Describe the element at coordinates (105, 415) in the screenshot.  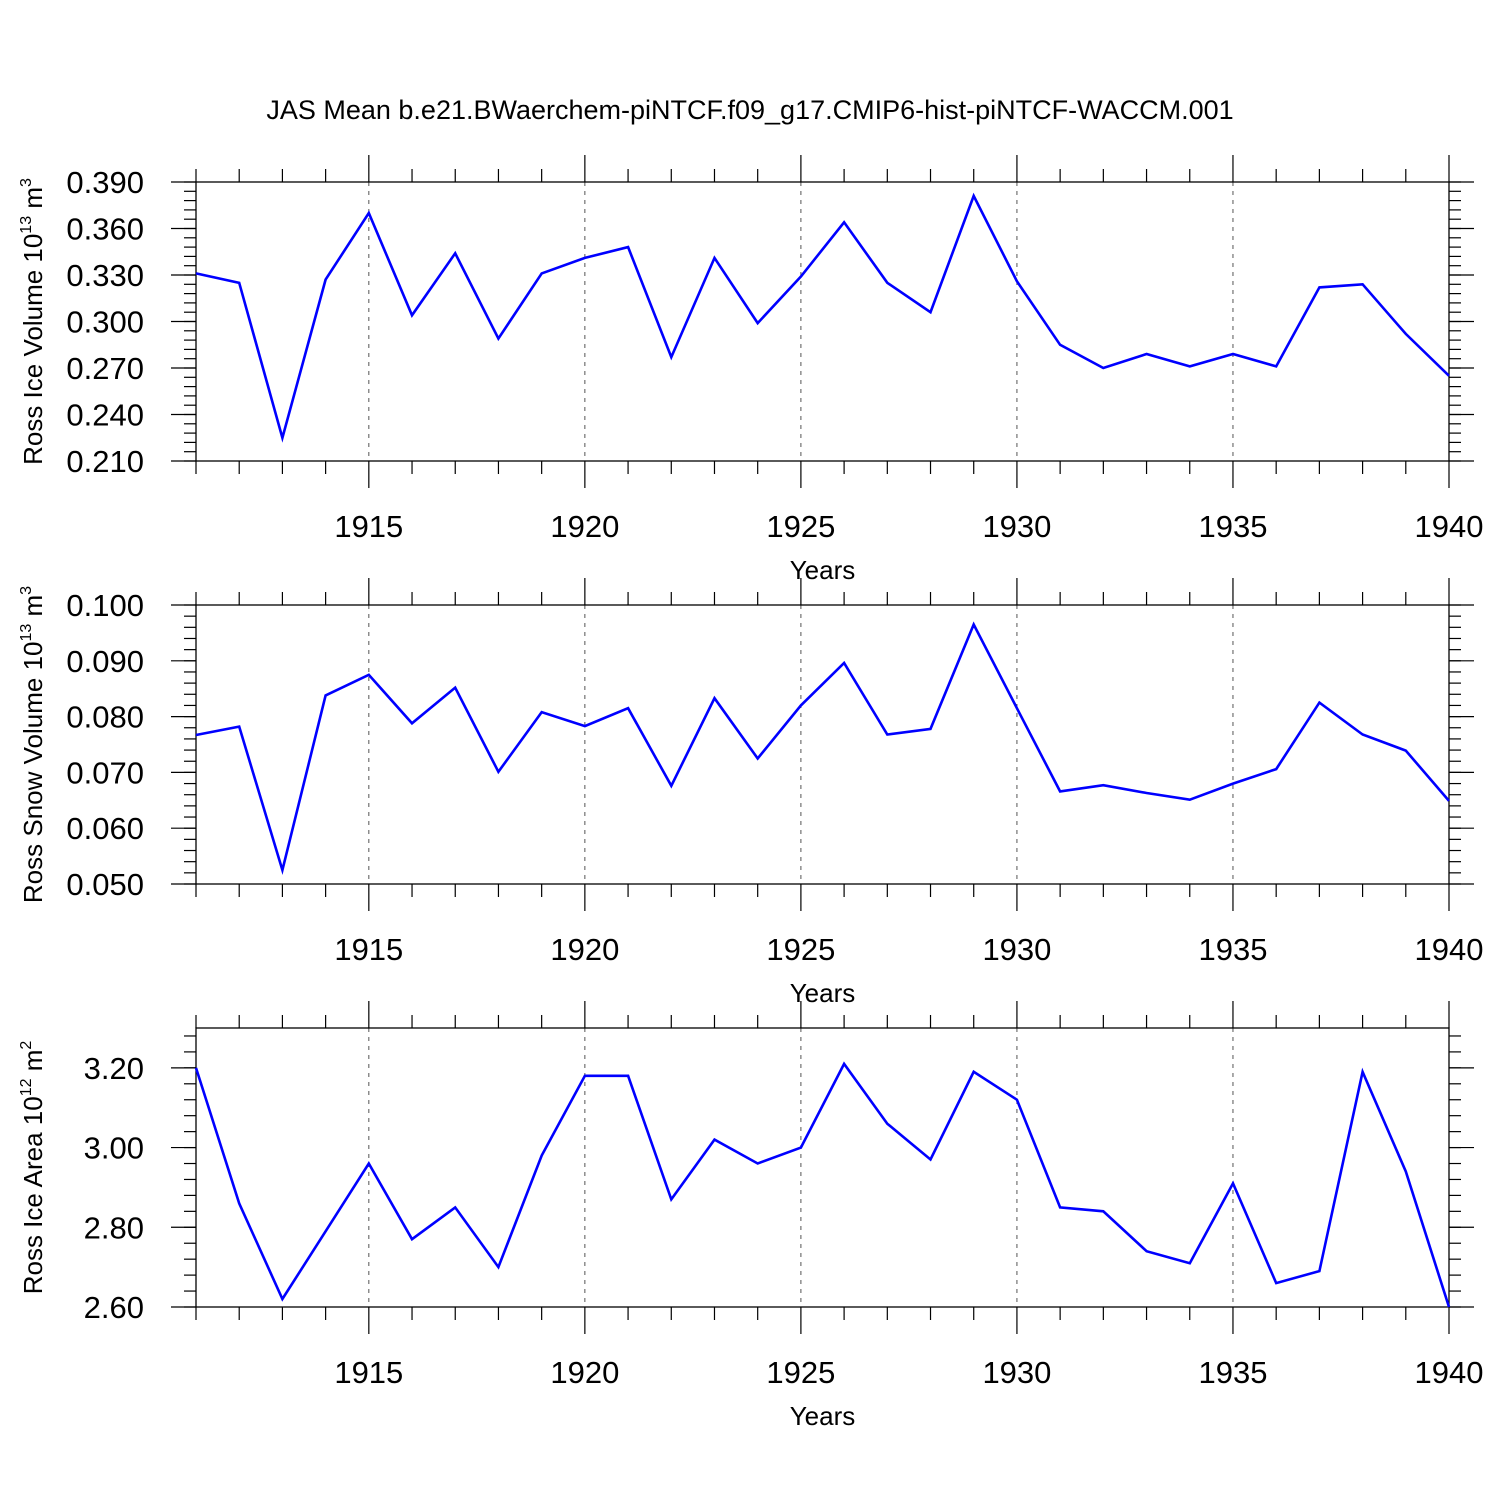
I see `y-tick-label: 0.240` at that location.